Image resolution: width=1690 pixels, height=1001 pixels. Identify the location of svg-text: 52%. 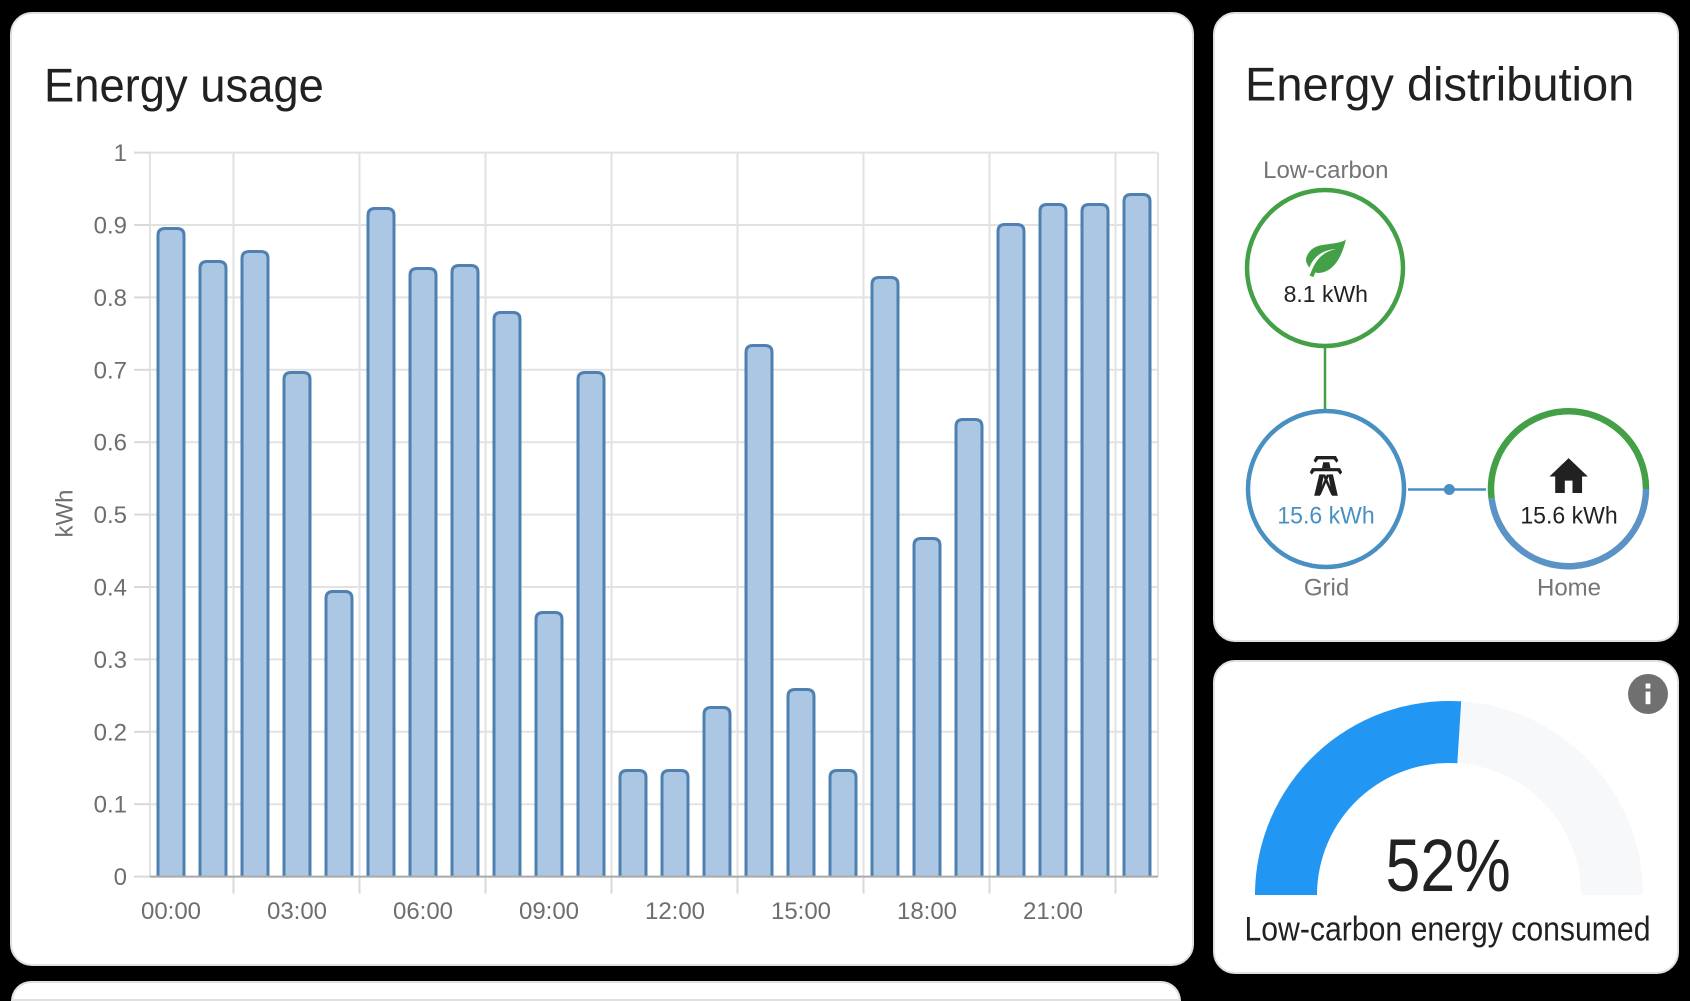
(1448, 865).